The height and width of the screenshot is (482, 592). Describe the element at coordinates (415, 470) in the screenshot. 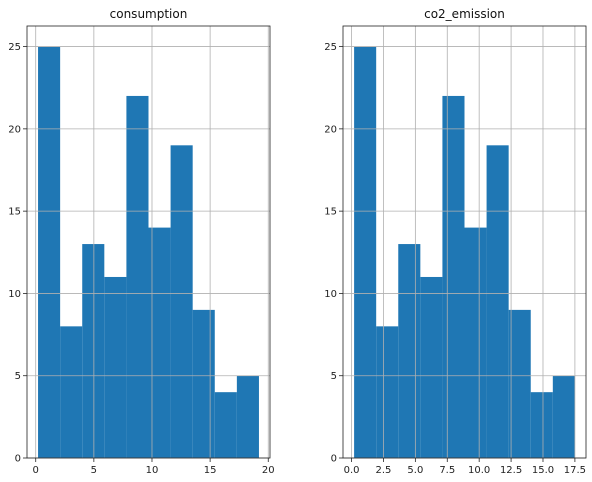

I see `x-tick-label: 5.0` at that location.